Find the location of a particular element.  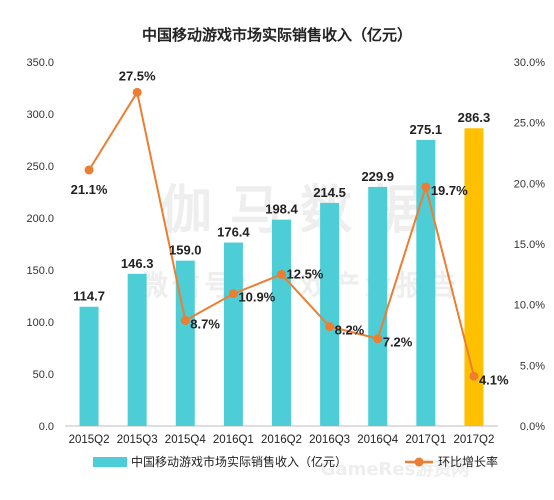

y-left-tick-label: 300.0 is located at coordinates (40, 115).